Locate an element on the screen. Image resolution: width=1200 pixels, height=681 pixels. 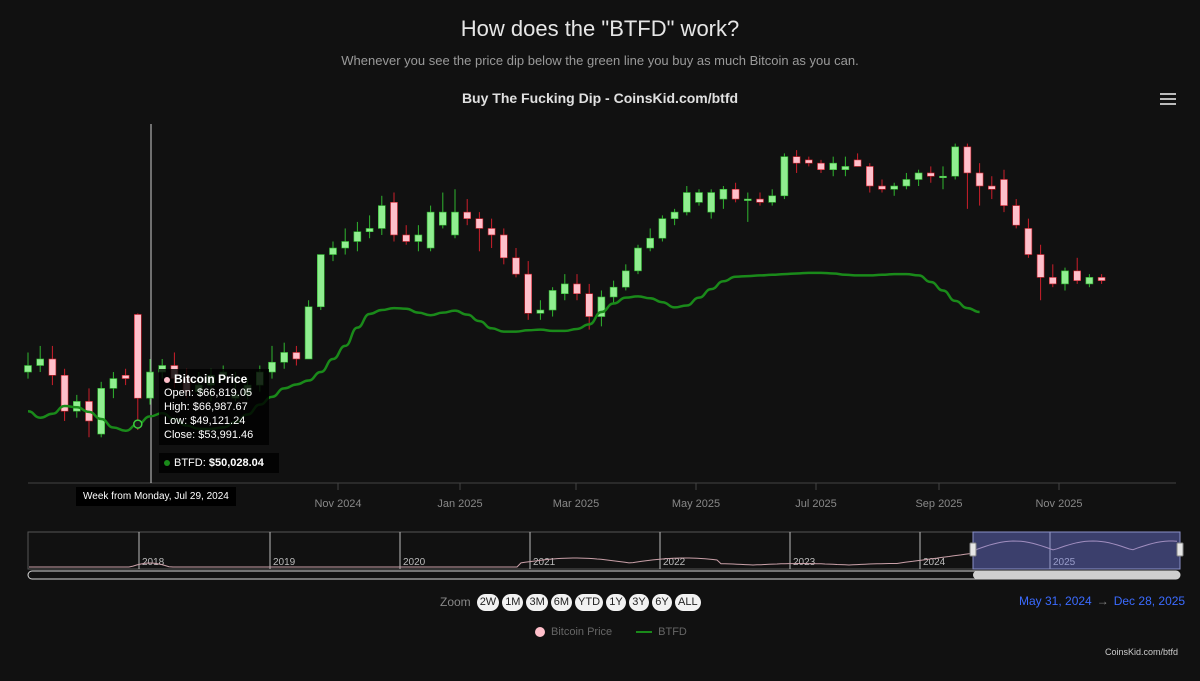
zoom-all-button: ALL is located at coordinates (688, 602).